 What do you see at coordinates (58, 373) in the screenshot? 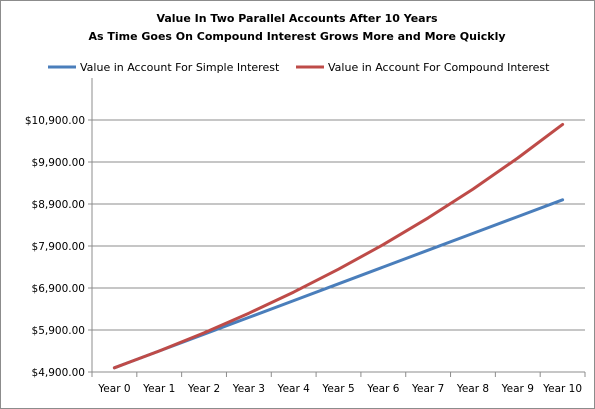
I see `y-tick-label: $4,900.00` at bounding box center [58, 373].